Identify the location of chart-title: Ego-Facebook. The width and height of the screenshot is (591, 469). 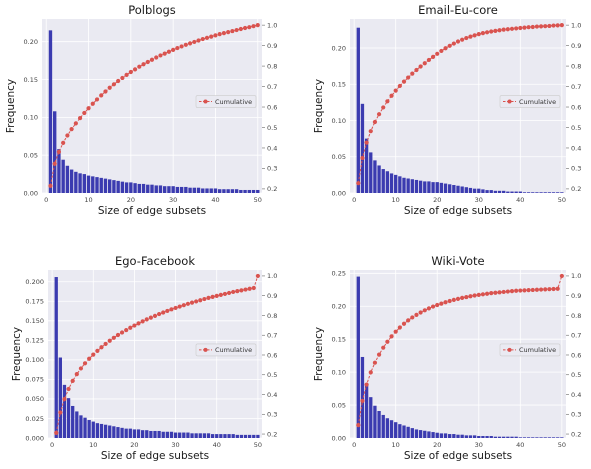
(155, 261).